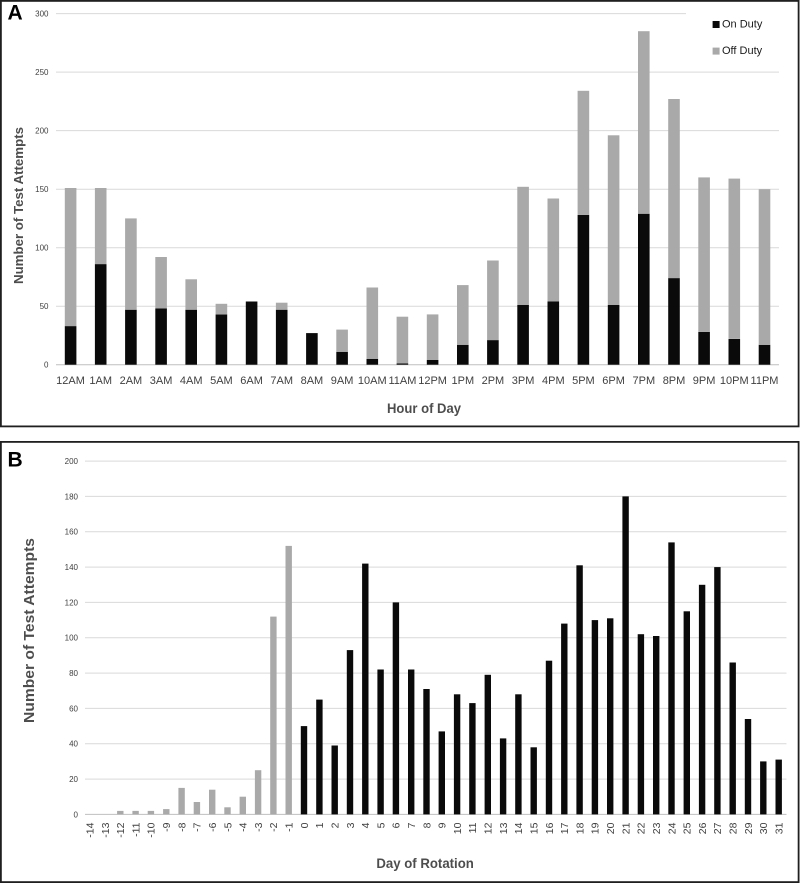 This screenshot has height=888, width=800. I want to click on svg-text: 8PM, so click(674, 381).